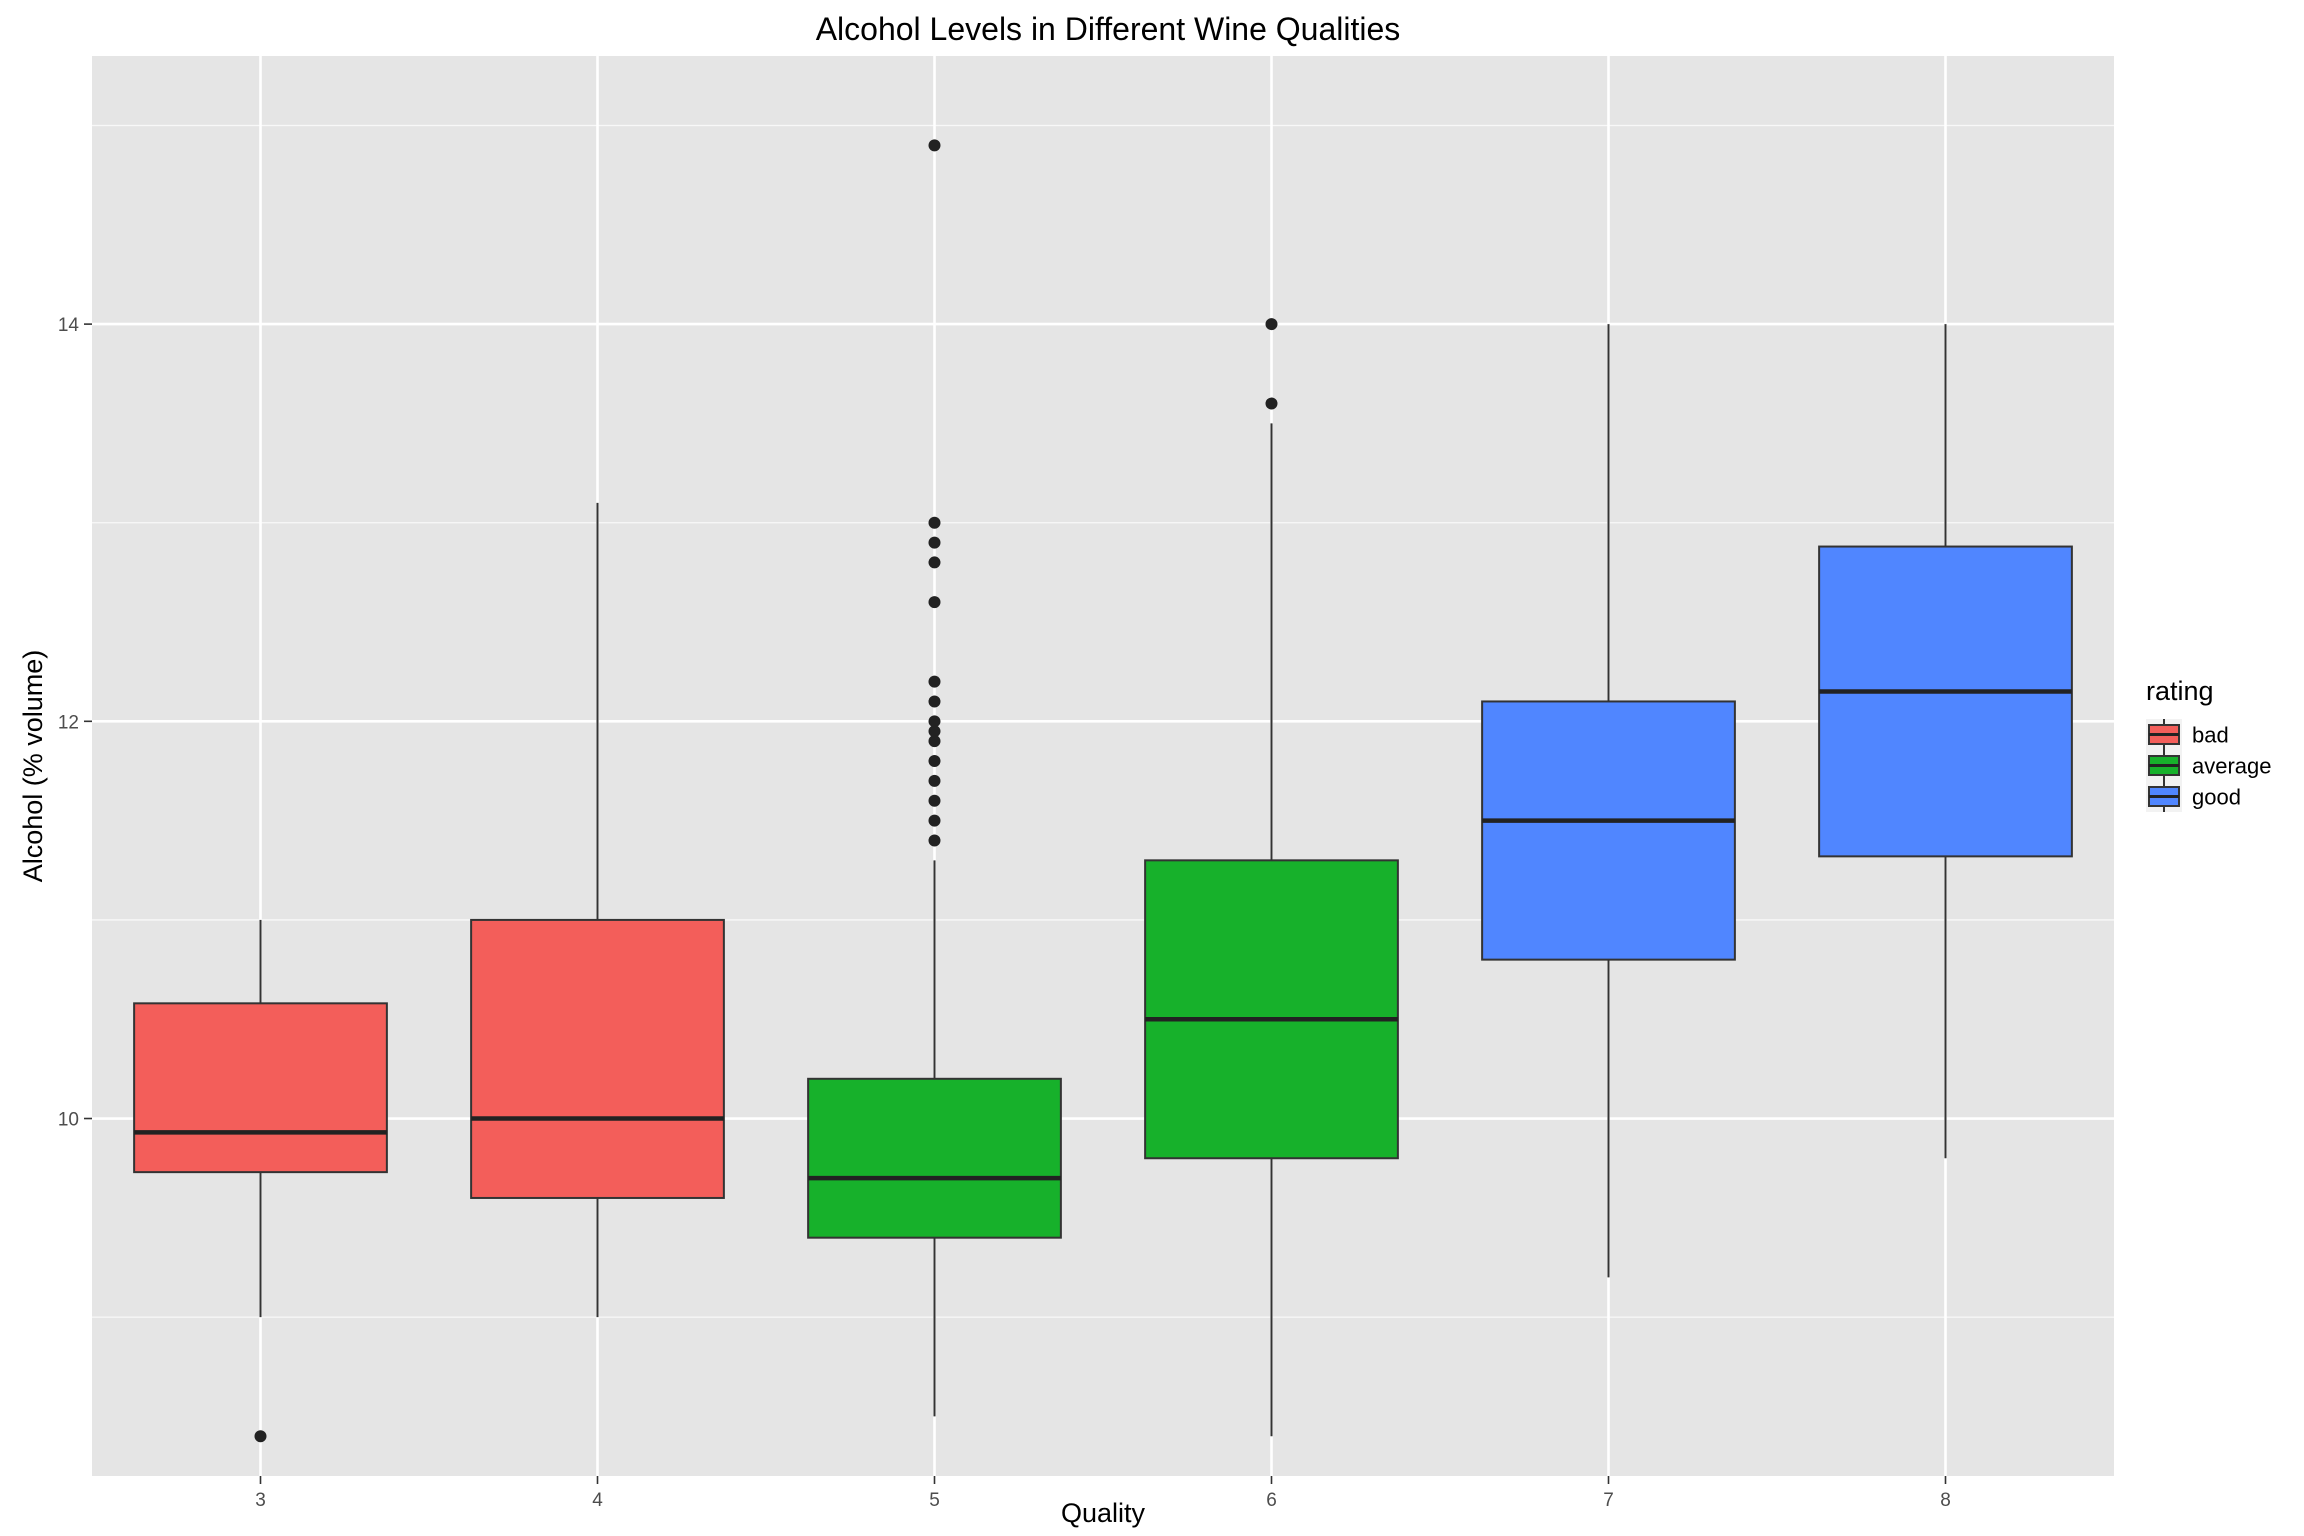 This screenshot has width=2304, height=1536. Describe the element at coordinates (2232, 766) in the screenshot. I see `legend-label: average` at that location.